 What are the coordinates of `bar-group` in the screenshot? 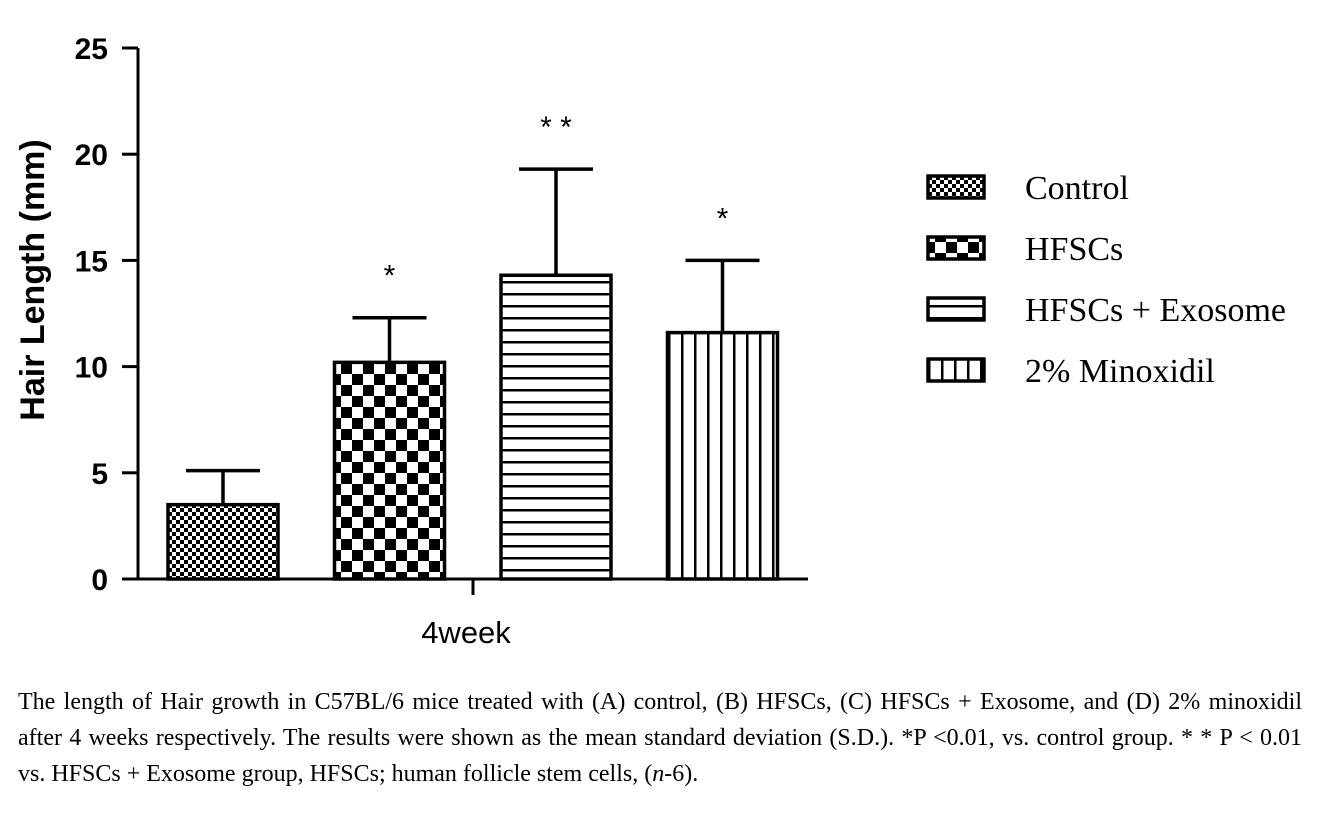 It's located at (223, 524).